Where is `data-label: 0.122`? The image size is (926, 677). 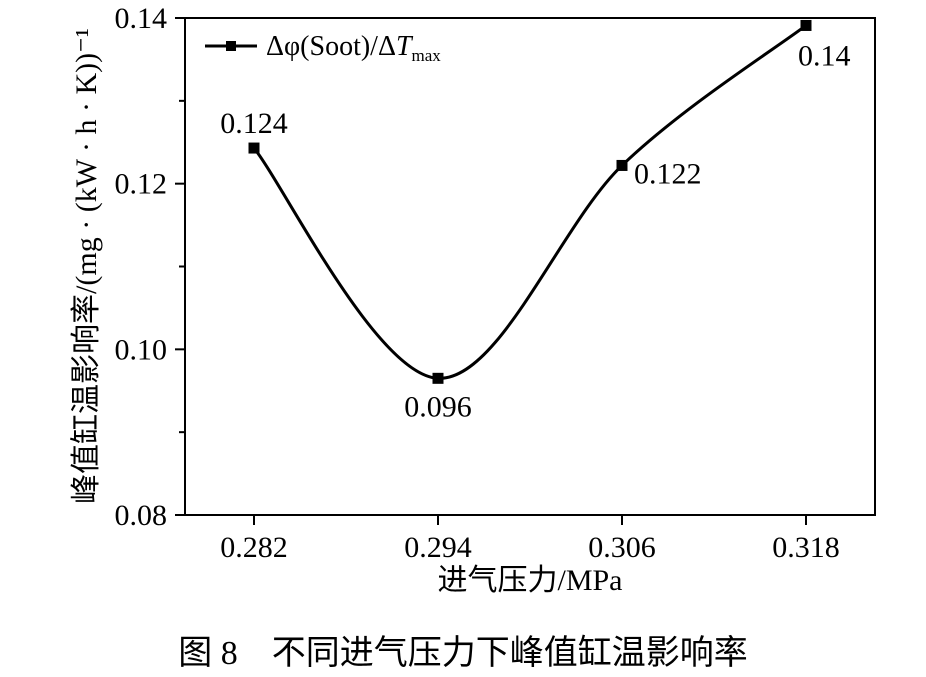 data-label: 0.122 is located at coordinates (668, 173).